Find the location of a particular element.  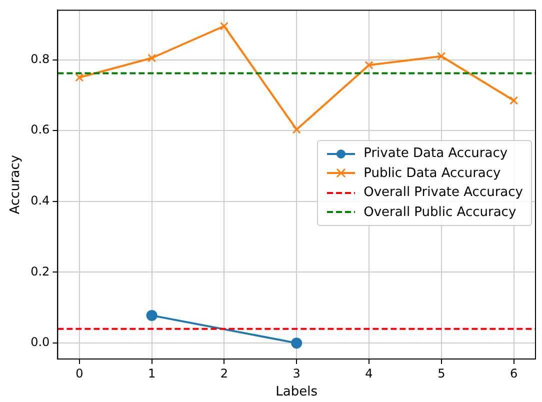

x-tick-label: 6 is located at coordinates (514, 373).